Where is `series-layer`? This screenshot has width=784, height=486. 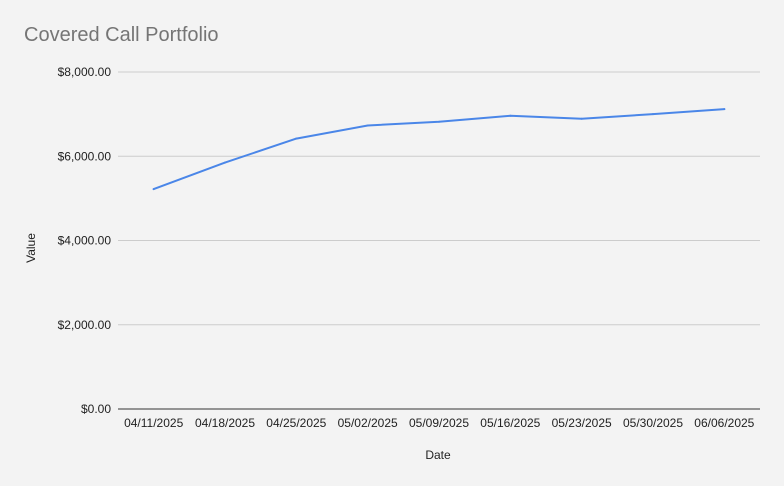
series-layer is located at coordinates (439, 149).